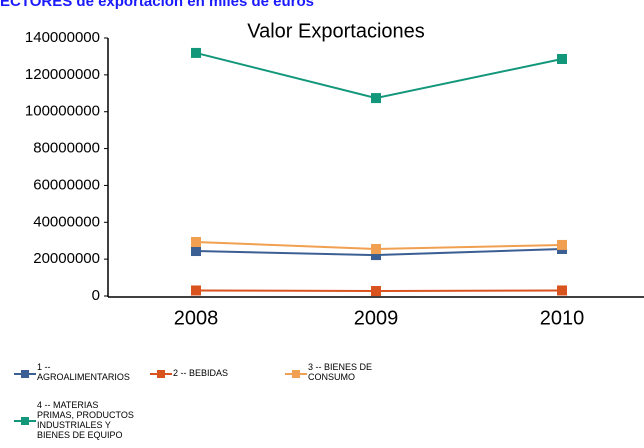  Describe the element at coordinates (196, 318) in the screenshot. I see `x-tick-label: 2008` at that location.